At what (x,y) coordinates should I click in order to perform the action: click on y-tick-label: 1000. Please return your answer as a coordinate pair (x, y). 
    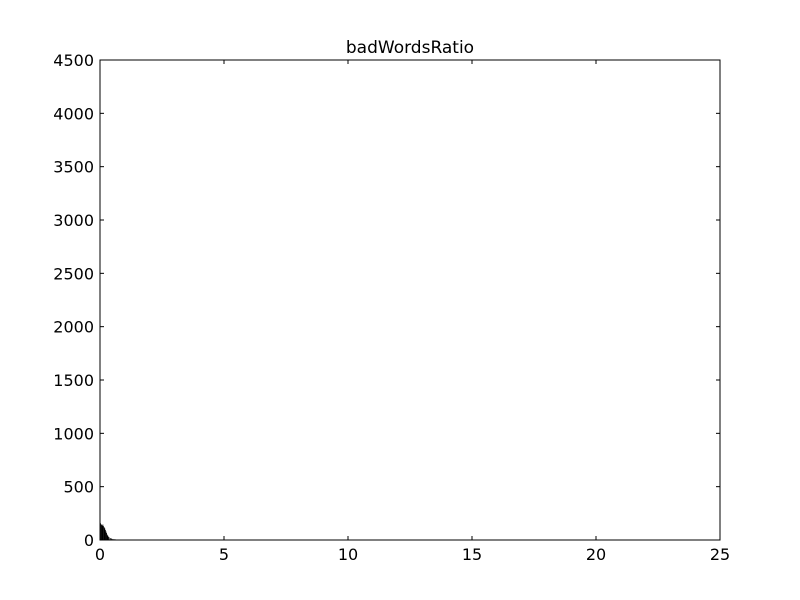
    Looking at the image, I should click on (73, 433).